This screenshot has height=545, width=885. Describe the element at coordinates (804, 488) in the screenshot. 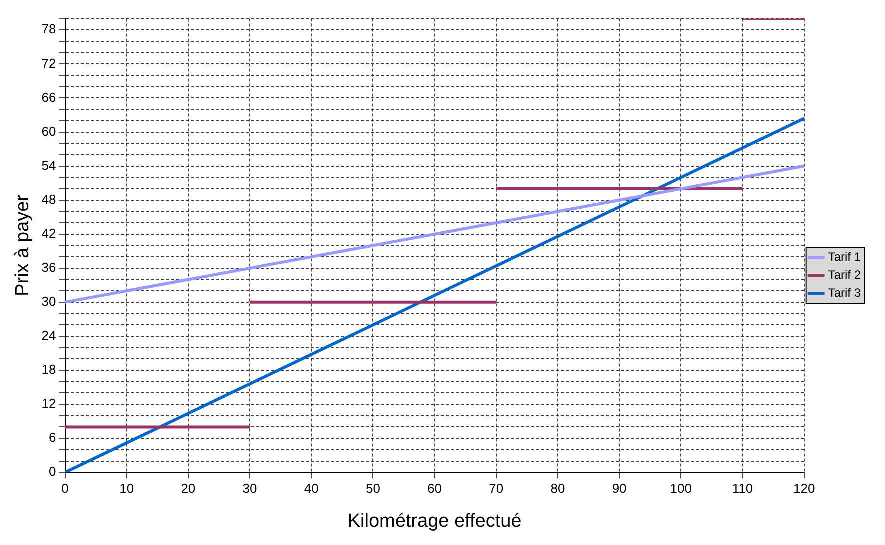

I see `x-tick-label: 120` at that location.